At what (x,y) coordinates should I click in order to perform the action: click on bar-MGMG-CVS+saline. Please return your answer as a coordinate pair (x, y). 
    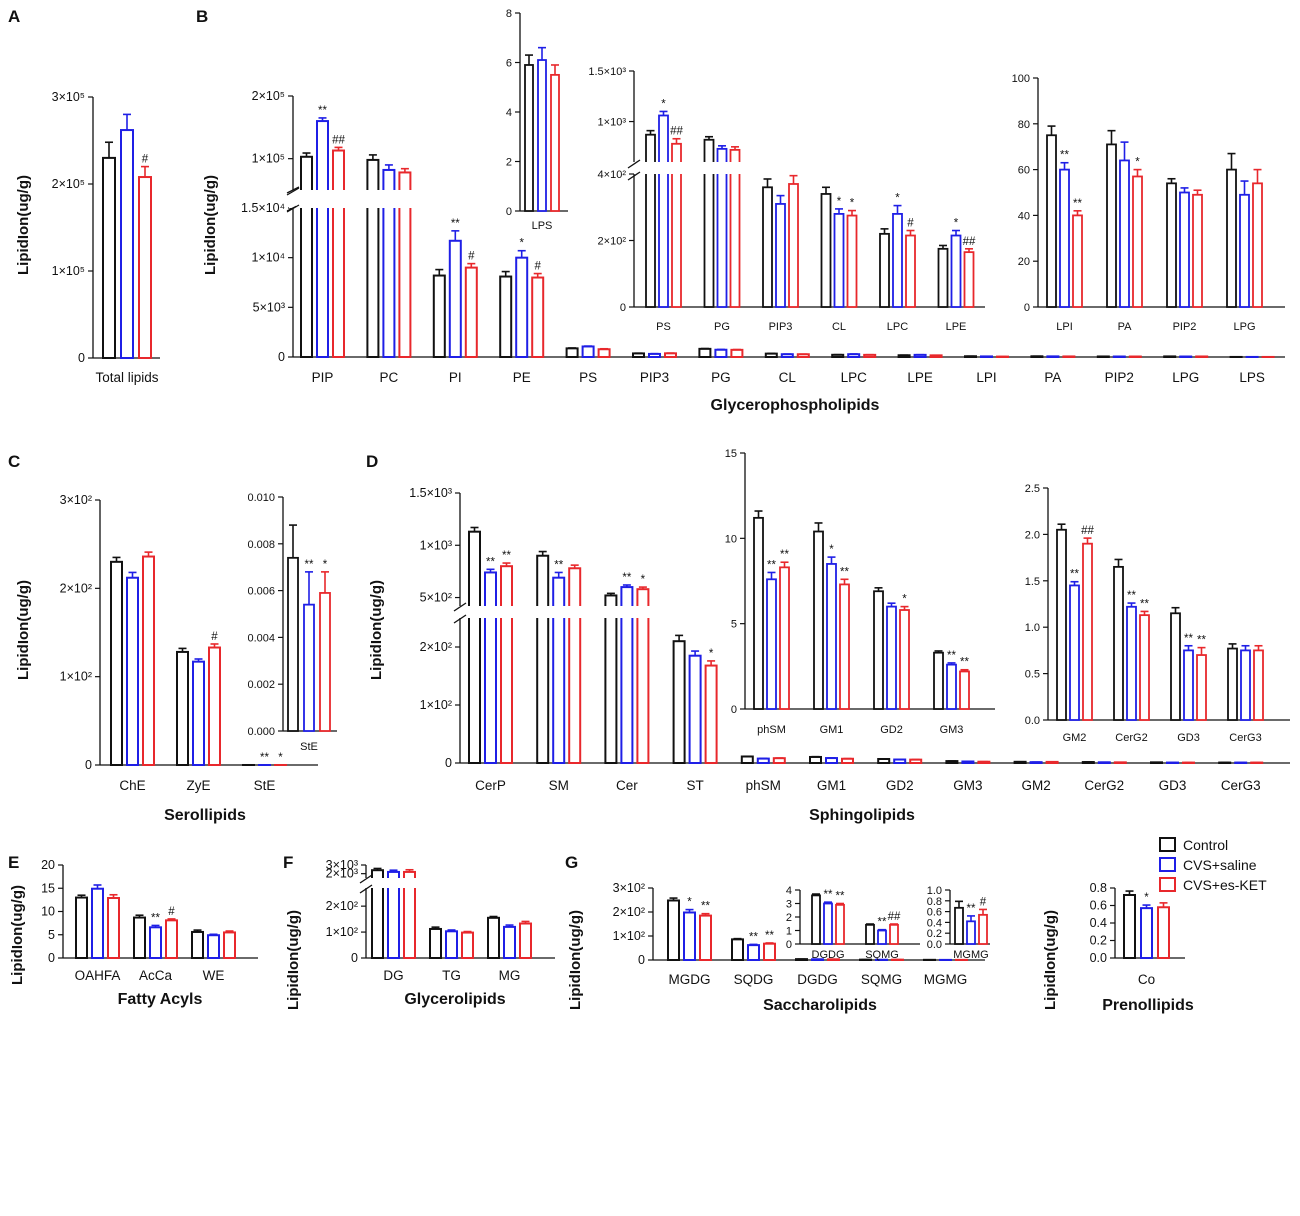
    Looking at the image, I should click on (971, 932).